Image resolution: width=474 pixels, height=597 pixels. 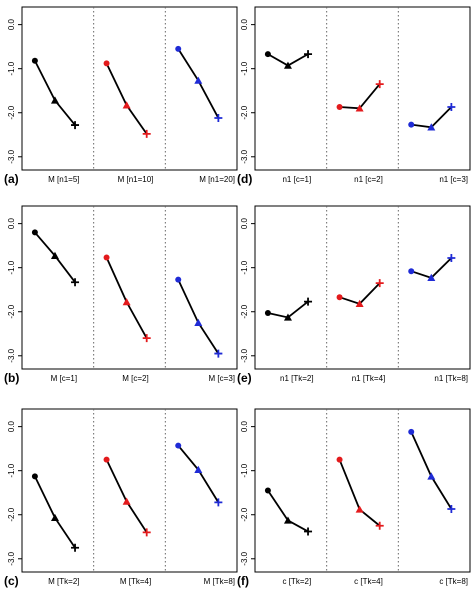 I want to click on panel-label: (c), so click(x=11, y=581).